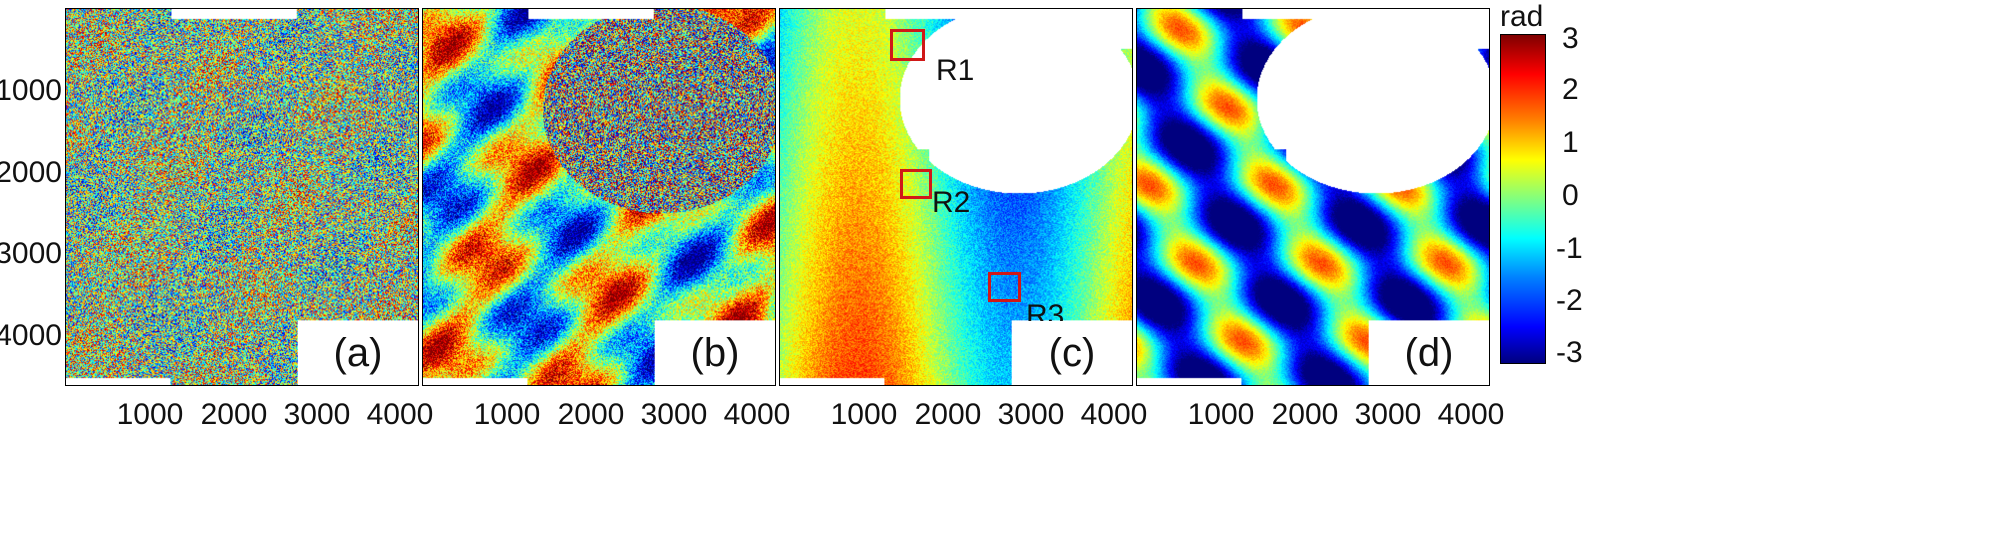 The image size is (2004, 545). Describe the element at coordinates (1570, 142) in the screenshot. I see `colorbar-tick-label: 1` at that location.